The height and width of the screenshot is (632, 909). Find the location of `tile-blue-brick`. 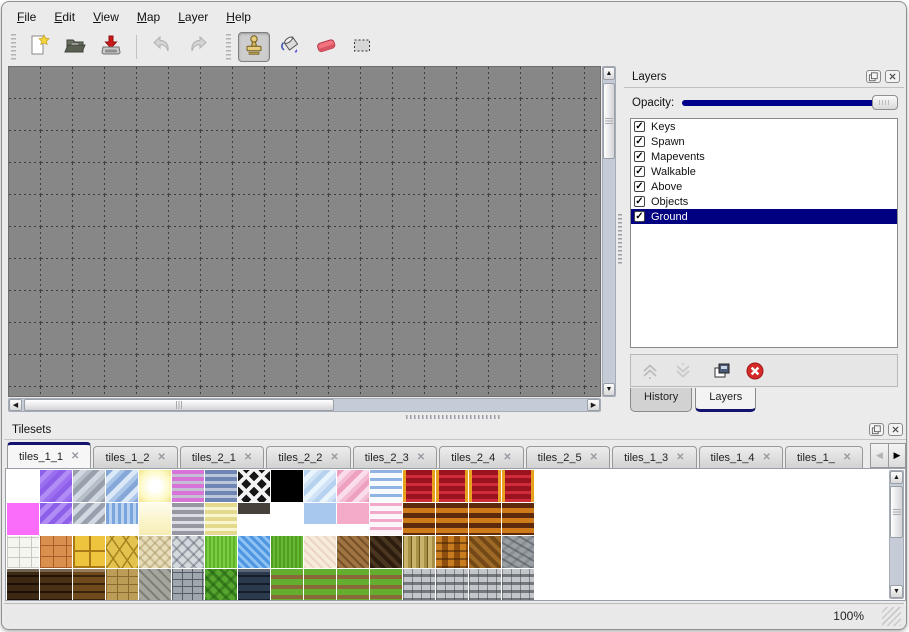

tile-blue-brick is located at coordinates (254, 584).